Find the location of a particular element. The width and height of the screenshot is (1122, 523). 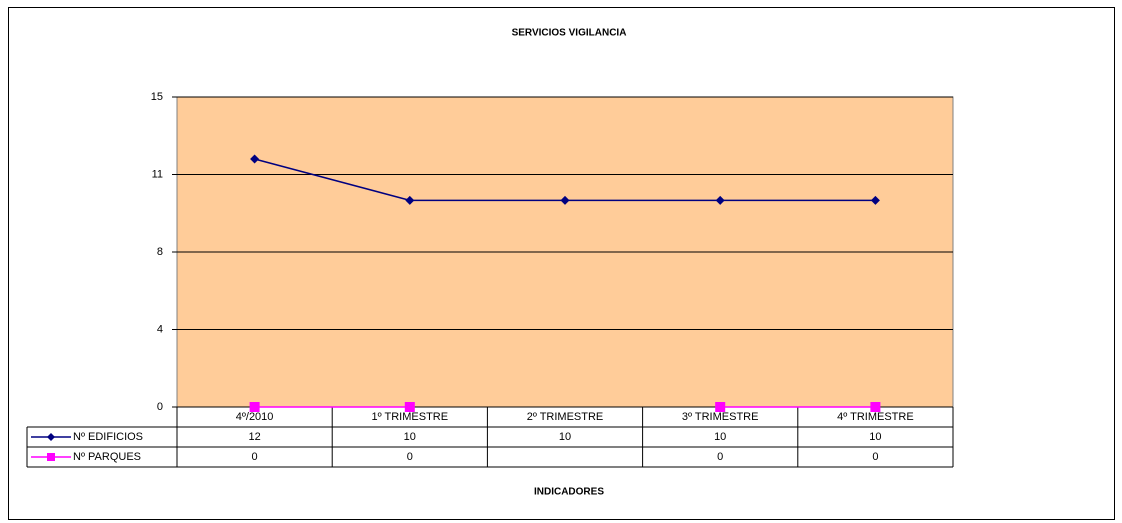

chart-title: SERVICIOS VIGILANCIA is located at coordinates (569, 33).